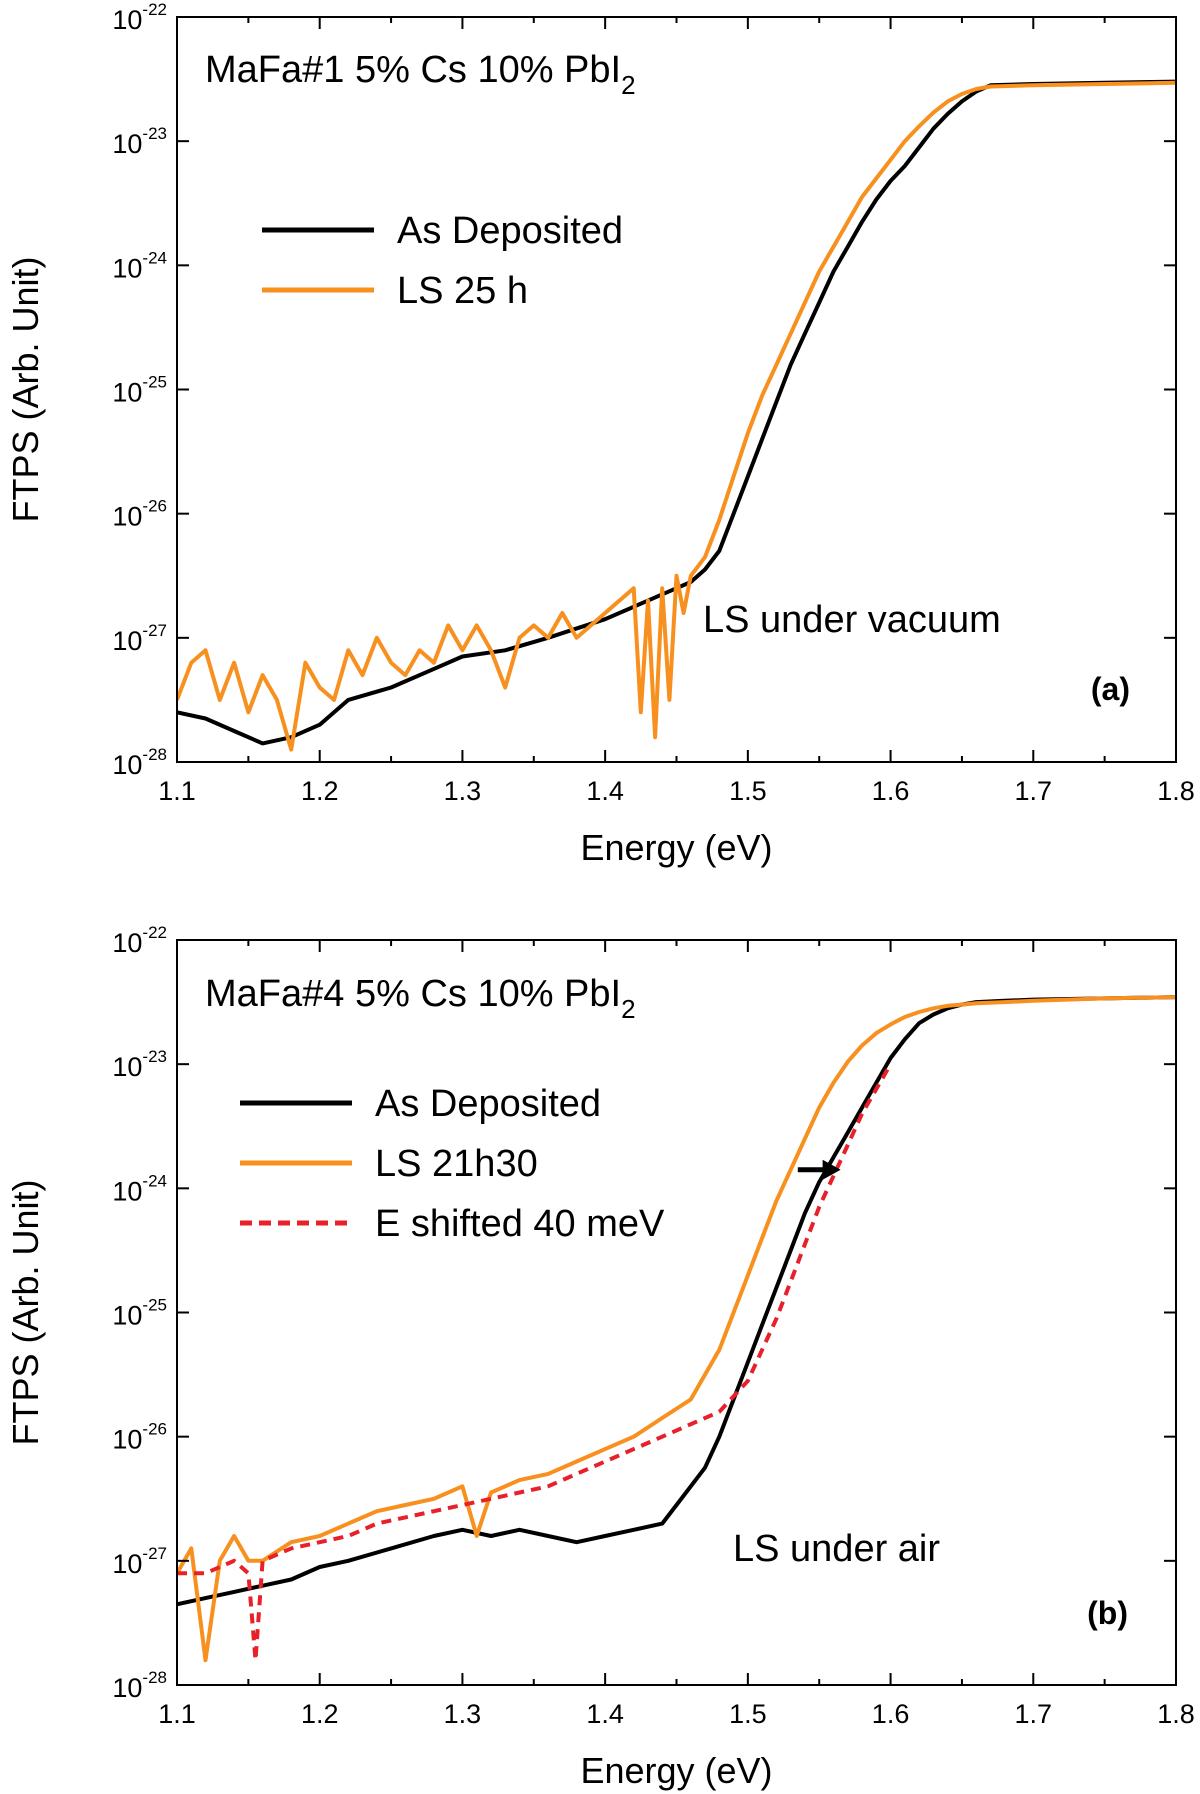  What do you see at coordinates (1107, 1613) in the screenshot?
I see `panel-tag: (b)` at bounding box center [1107, 1613].